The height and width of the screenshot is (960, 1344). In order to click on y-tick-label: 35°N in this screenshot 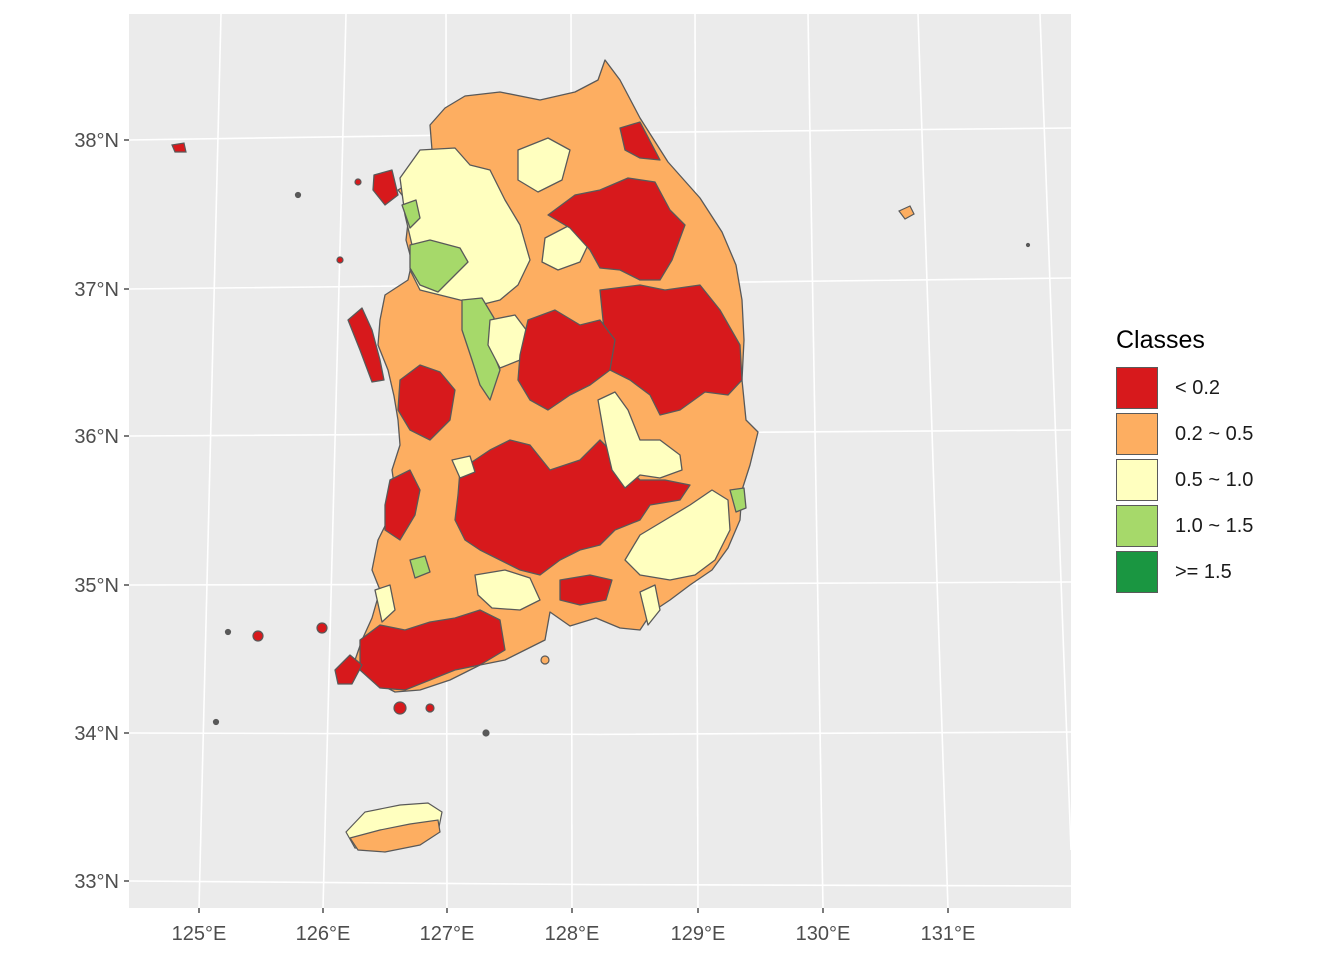, I will do `click(96, 586)`.